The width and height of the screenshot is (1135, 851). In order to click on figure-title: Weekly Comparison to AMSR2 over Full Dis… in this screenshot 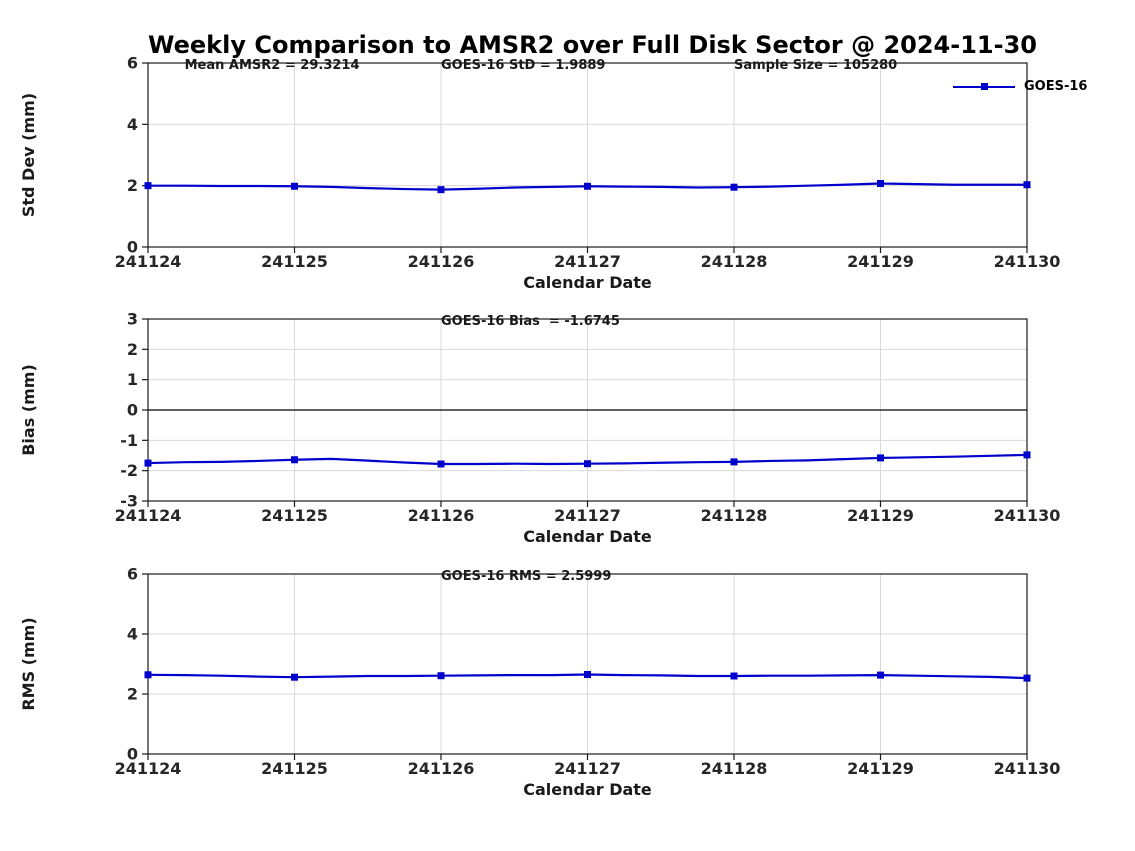, I will do `click(592, 45)`.